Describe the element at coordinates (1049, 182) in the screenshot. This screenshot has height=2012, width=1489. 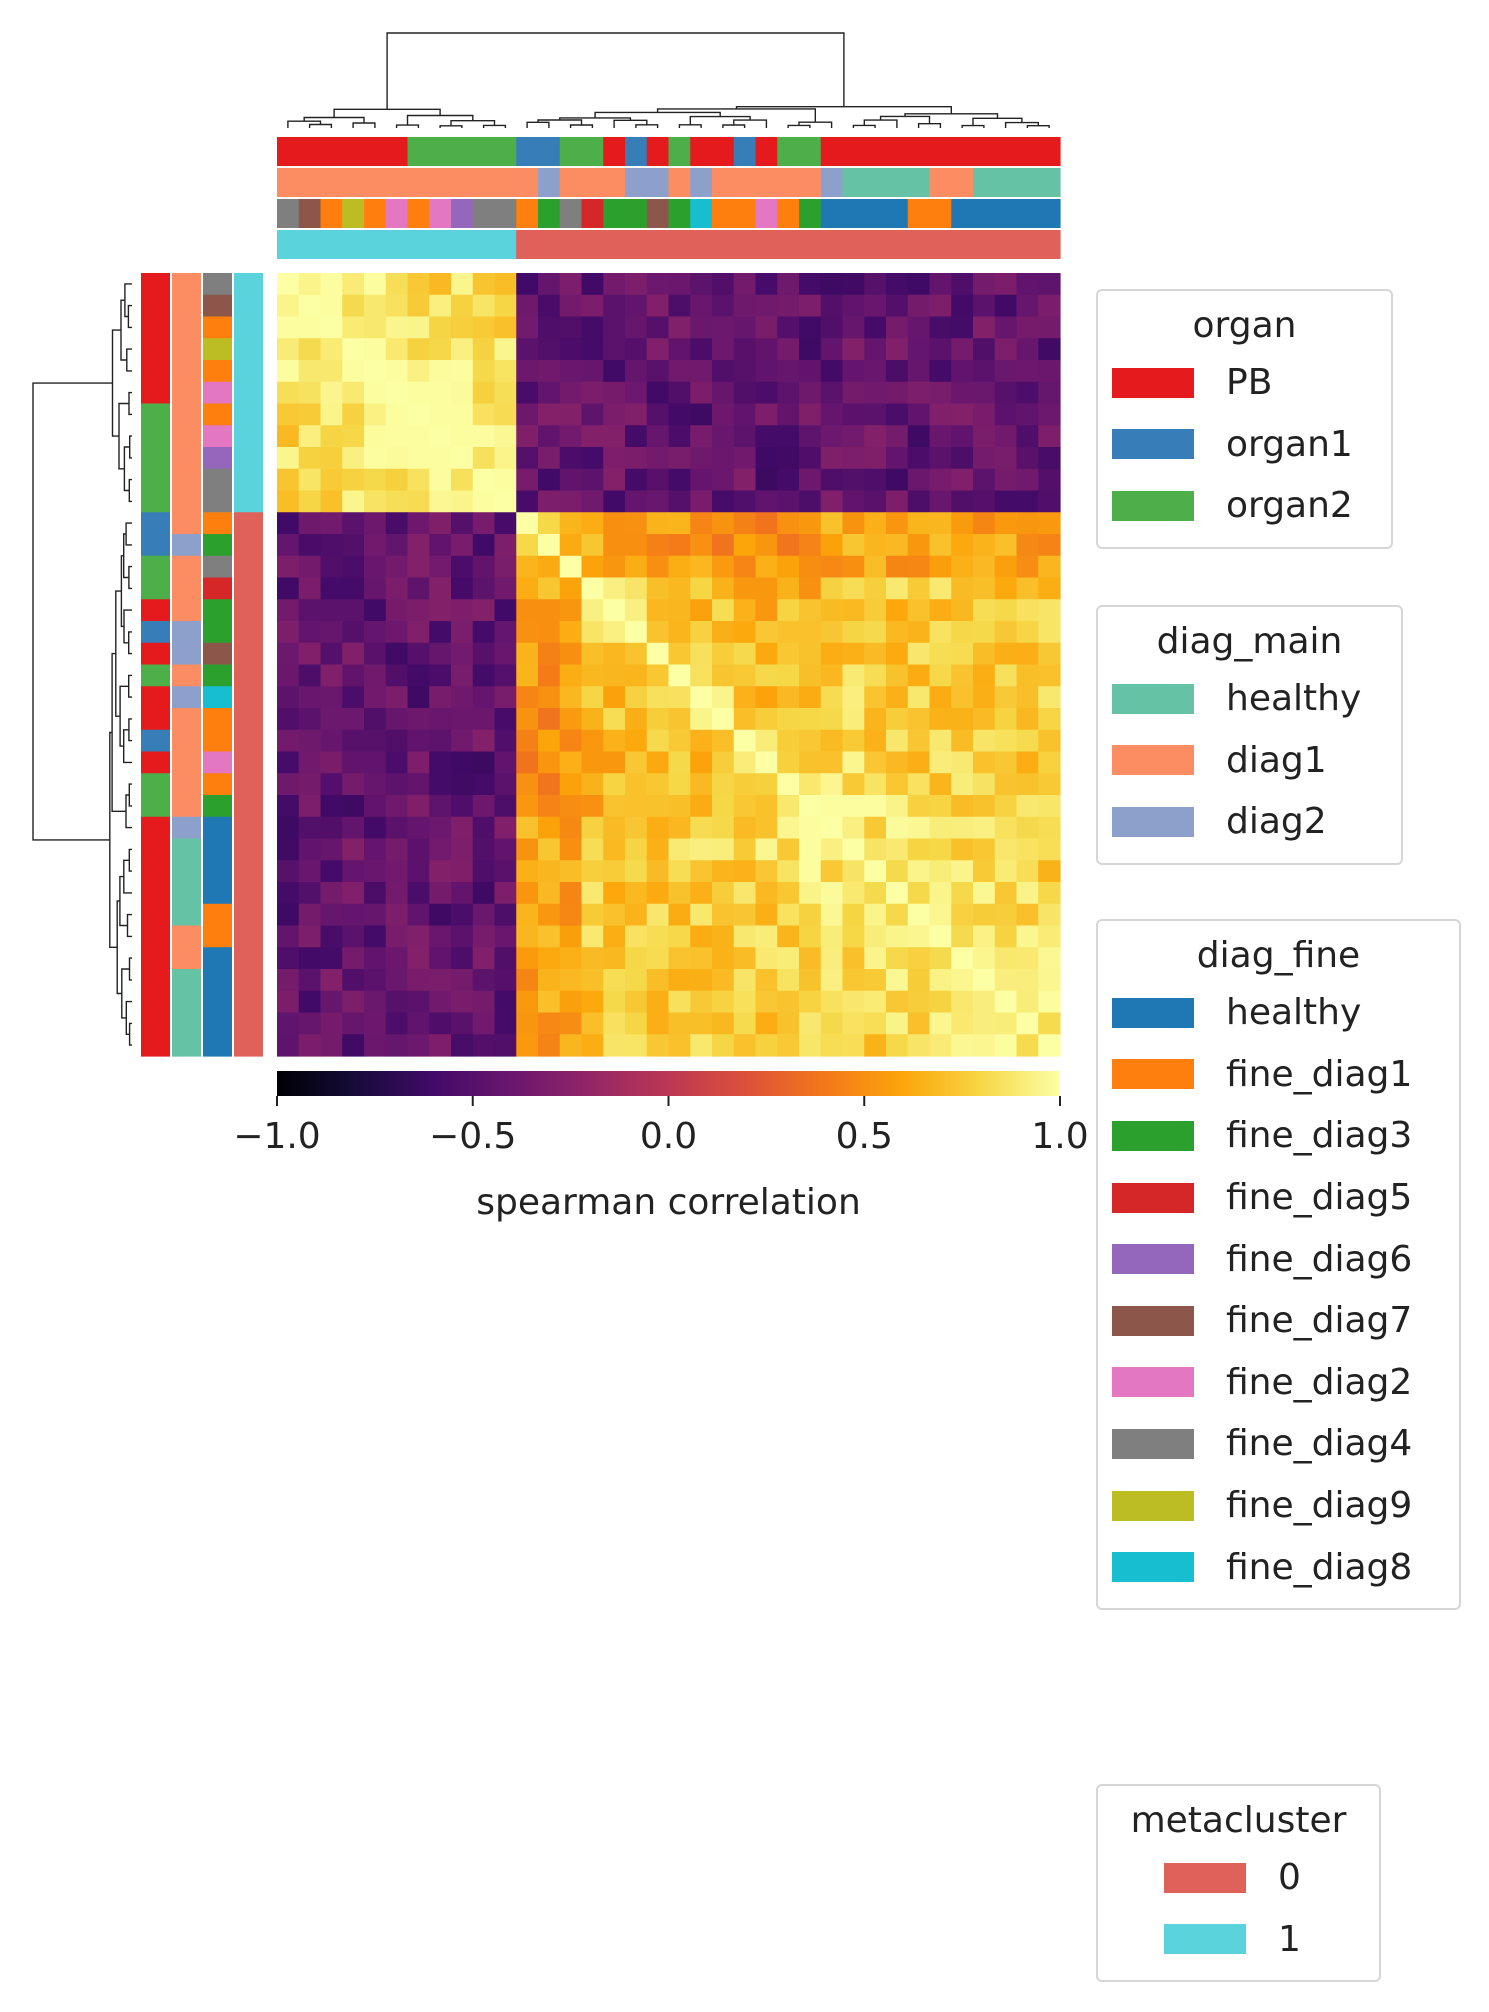
I see `column-annotation-diag_main` at that location.